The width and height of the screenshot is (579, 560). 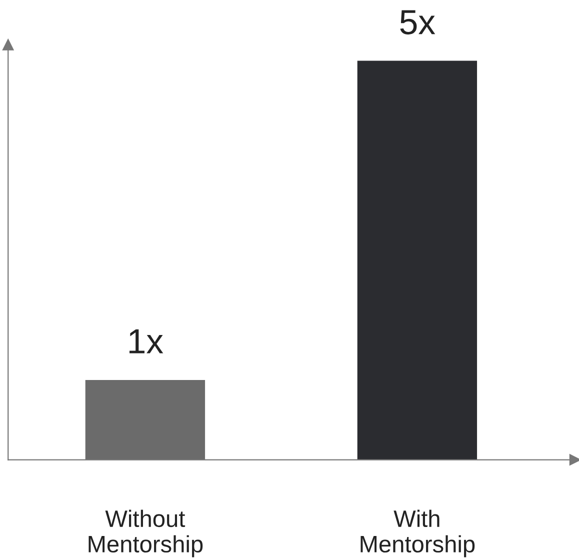 What do you see at coordinates (145, 534) in the screenshot?
I see `x-tick-label: Without Mentorship` at bounding box center [145, 534].